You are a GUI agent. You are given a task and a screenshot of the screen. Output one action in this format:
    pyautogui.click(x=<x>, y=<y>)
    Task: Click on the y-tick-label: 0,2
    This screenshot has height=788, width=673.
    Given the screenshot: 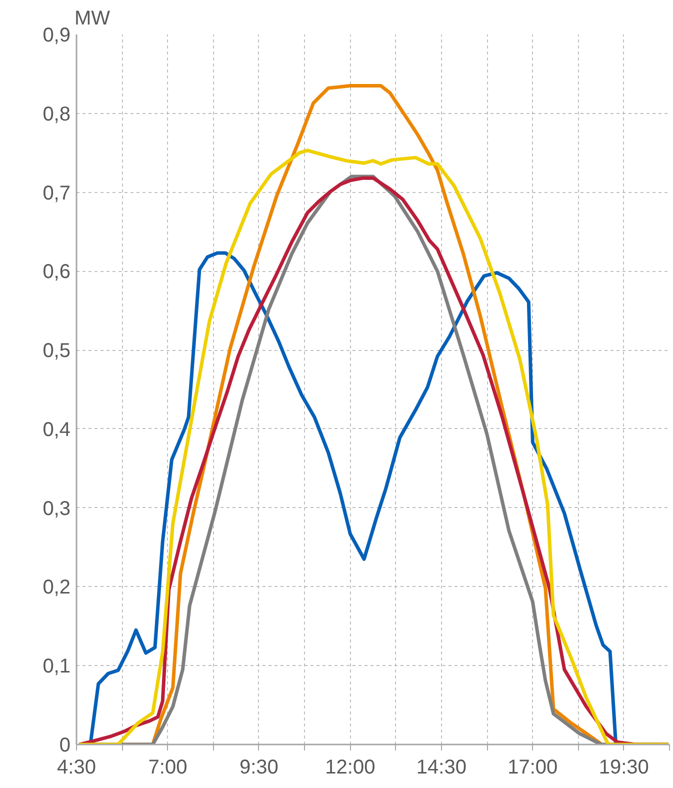 What is the action you would take?
    pyautogui.click(x=56, y=587)
    